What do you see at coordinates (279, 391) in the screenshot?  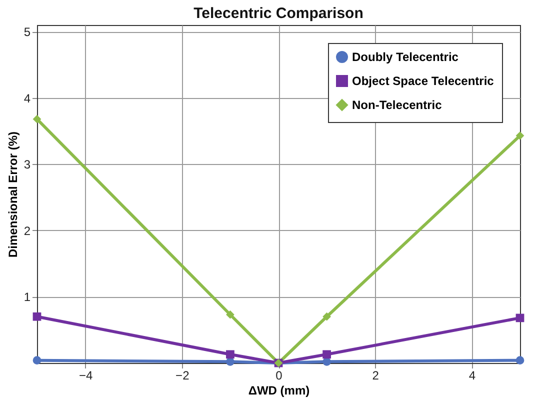 I see `x-axis-title: ΔWD (mm)` at bounding box center [279, 391].